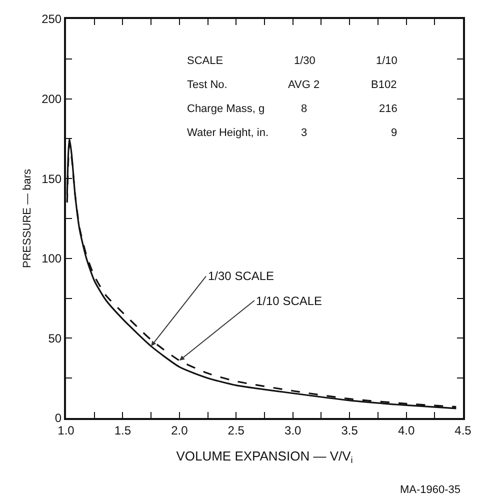 This screenshot has width=484, height=498. Describe the element at coordinates (241, 276) in the screenshot. I see `annotation: 1/30 SCALE` at that location.